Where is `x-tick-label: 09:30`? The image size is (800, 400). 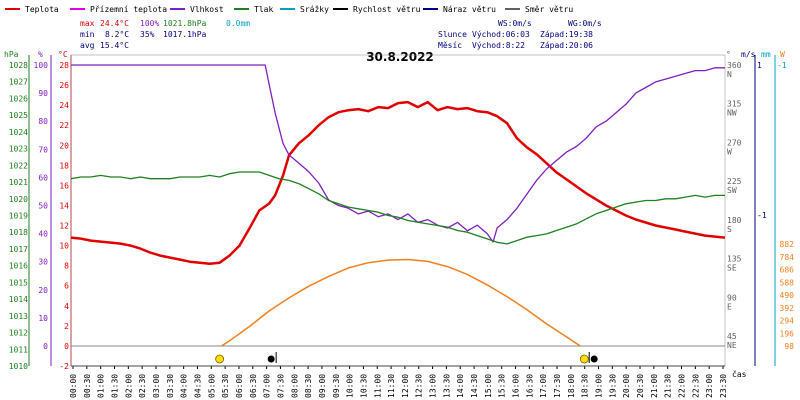 x-tick-label: 09:30 is located at coordinates (336, 386).